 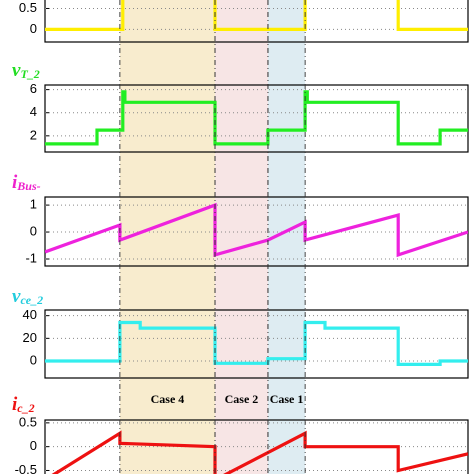 What do you see at coordinates (31, 300) in the screenshot?
I see `title-subscript: ce_2` at bounding box center [31, 300].